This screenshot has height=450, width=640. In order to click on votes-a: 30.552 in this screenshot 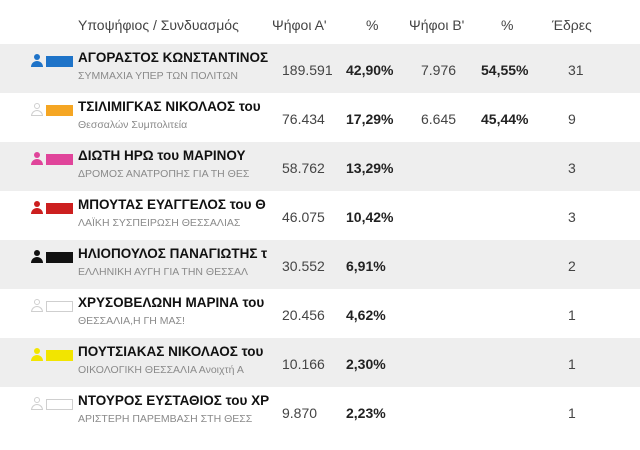, I will do `click(303, 266)`.